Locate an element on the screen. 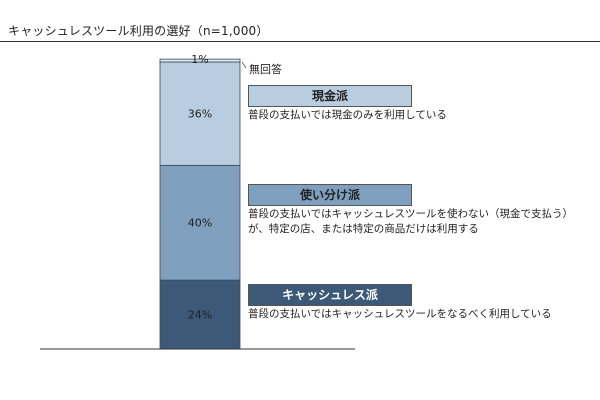 This screenshot has height=400, width=600. category-name-cash: 現金派 is located at coordinates (329, 96).